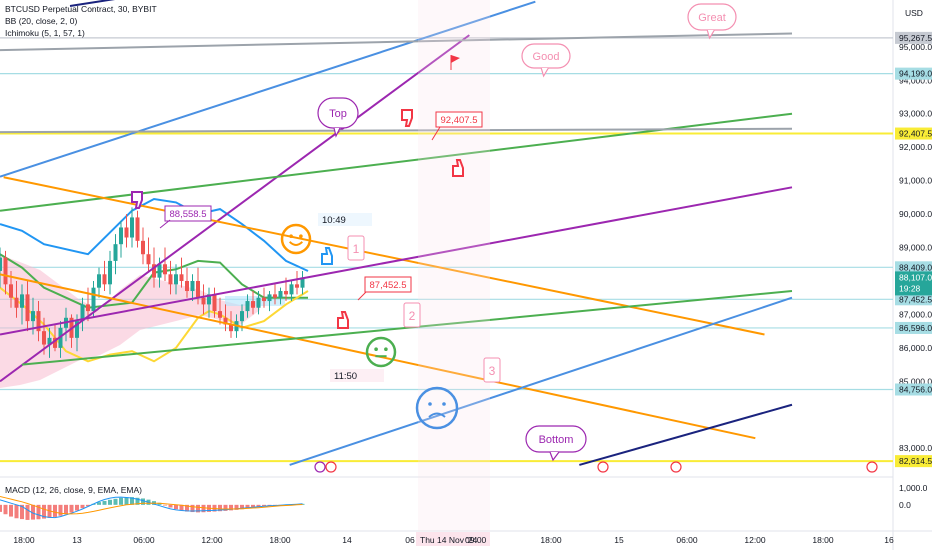 The height and width of the screenshot is (550, 932). What do you see at coordinates (296, 239) in the screenshot?
I see `smiley-face-icon-outline` at bounding box center [296, 239].